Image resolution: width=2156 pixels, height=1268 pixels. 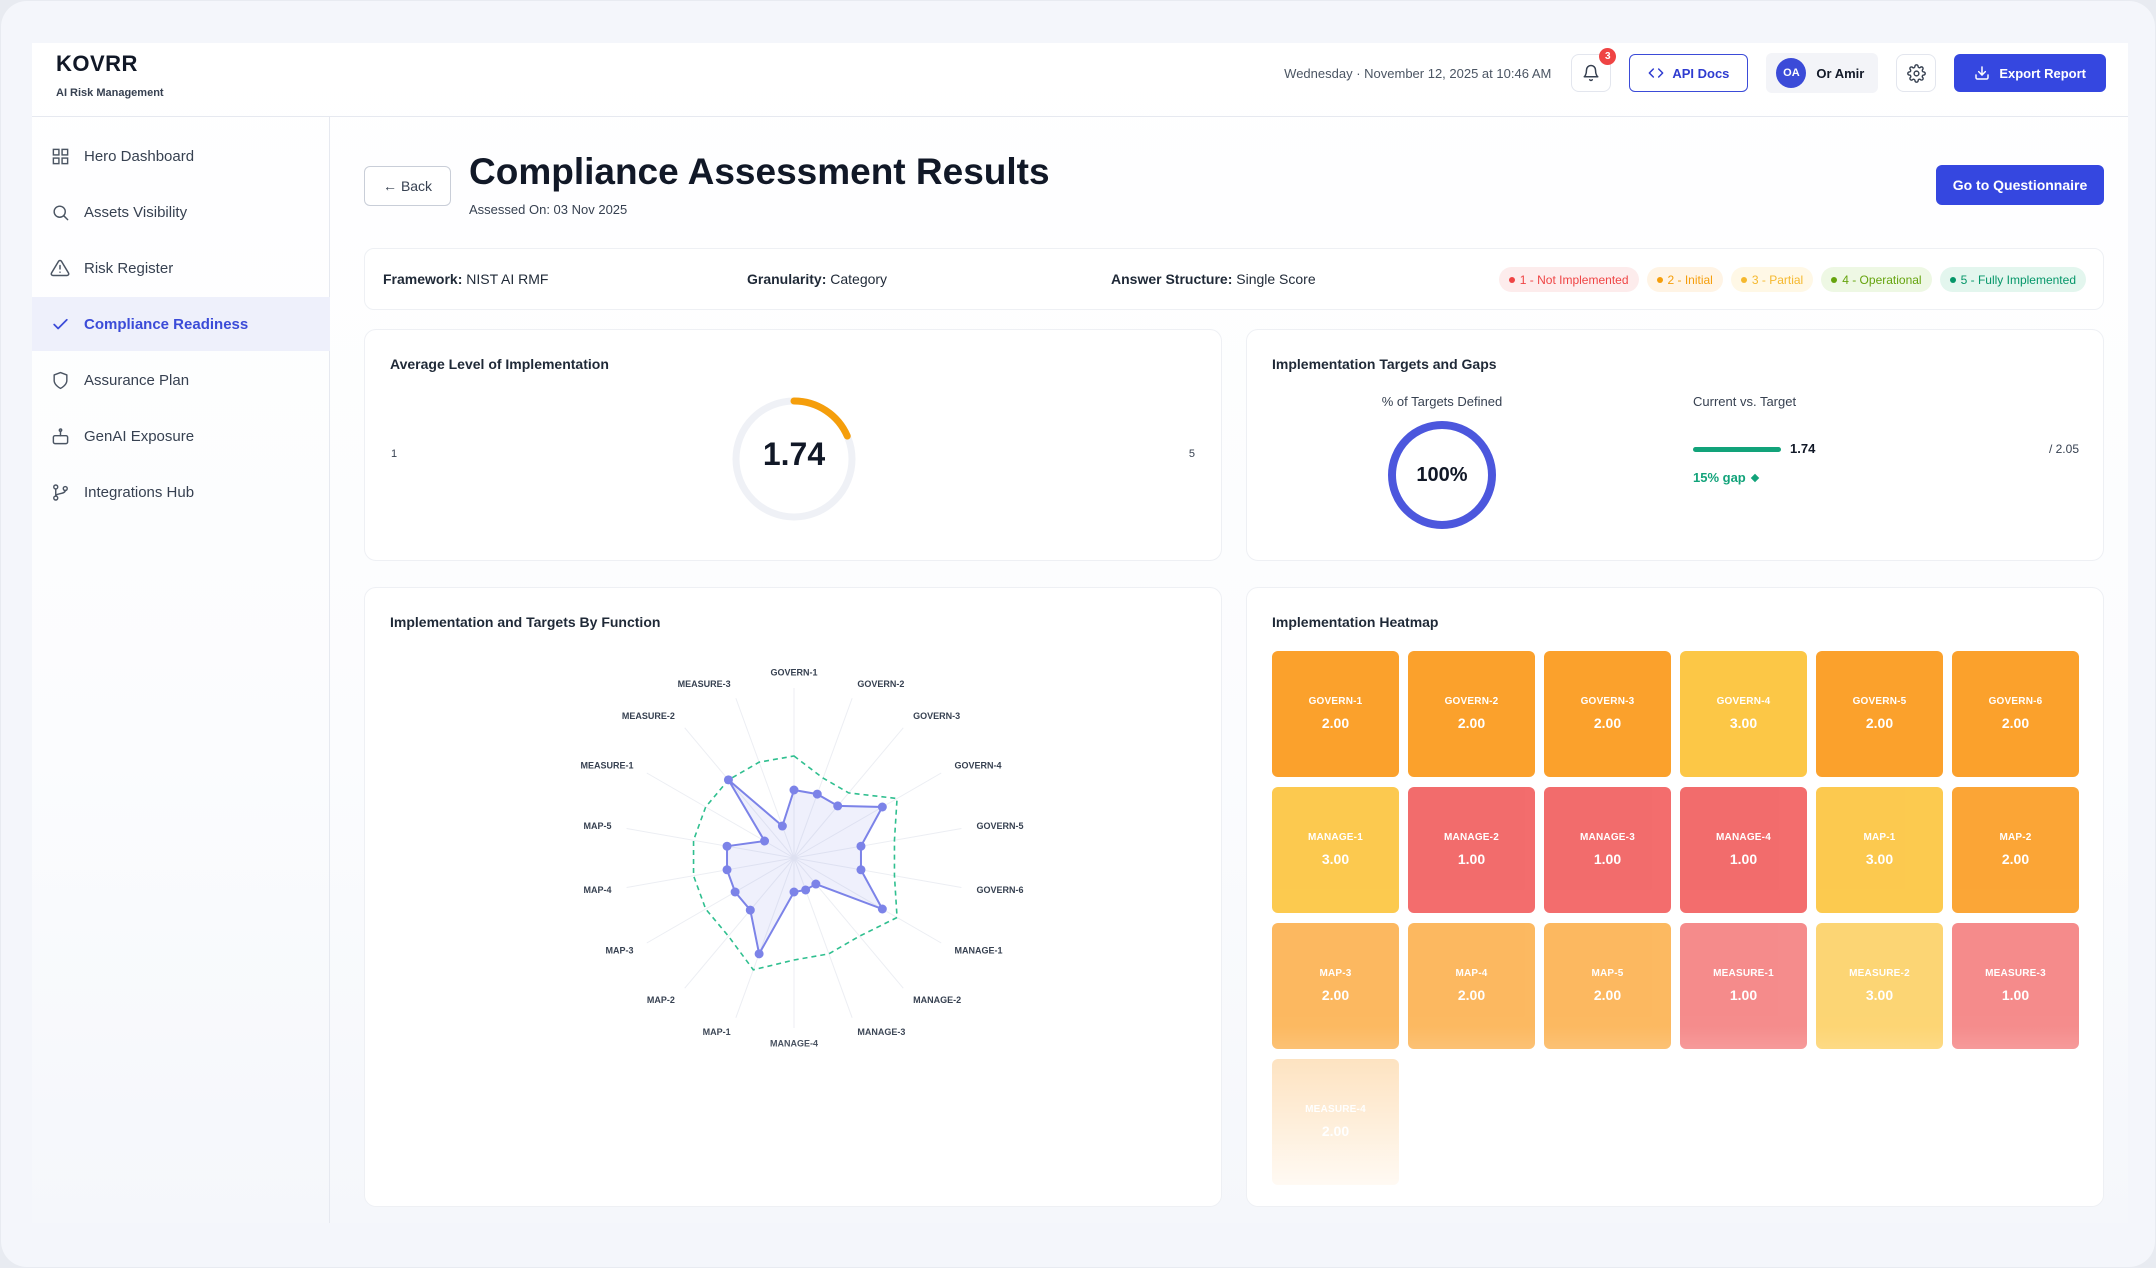 What do you see at coordinates (60, 380) in the screenshot?
I see `shield-icon` at bounding box center [60, 380].